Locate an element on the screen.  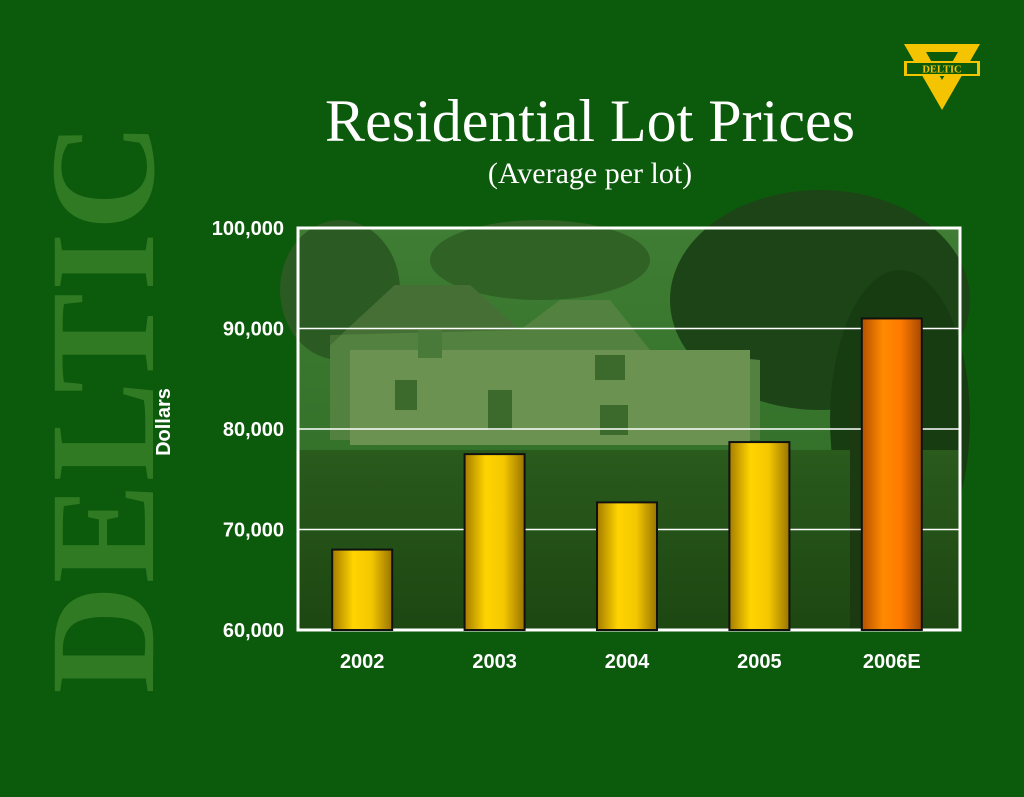
bar-2002 is located at coordinates (362, 589).